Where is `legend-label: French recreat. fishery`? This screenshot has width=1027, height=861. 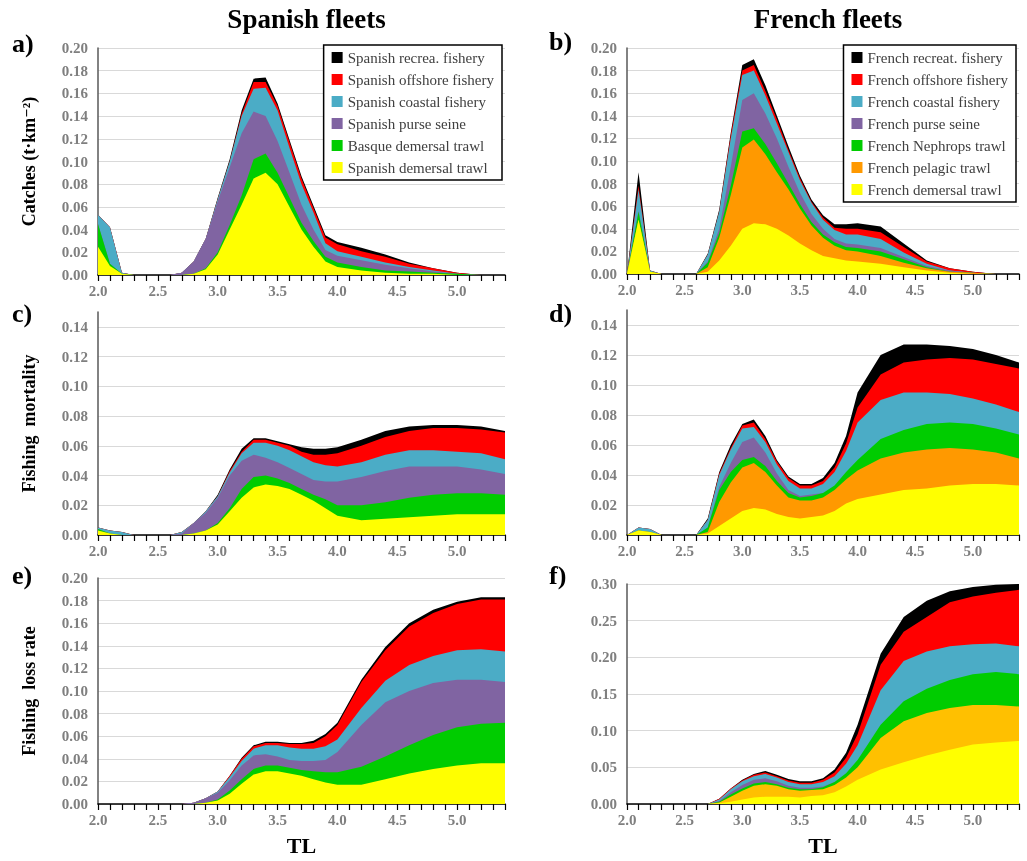 legend-label: French recreat. fishery is located at coordinates (935, 57).